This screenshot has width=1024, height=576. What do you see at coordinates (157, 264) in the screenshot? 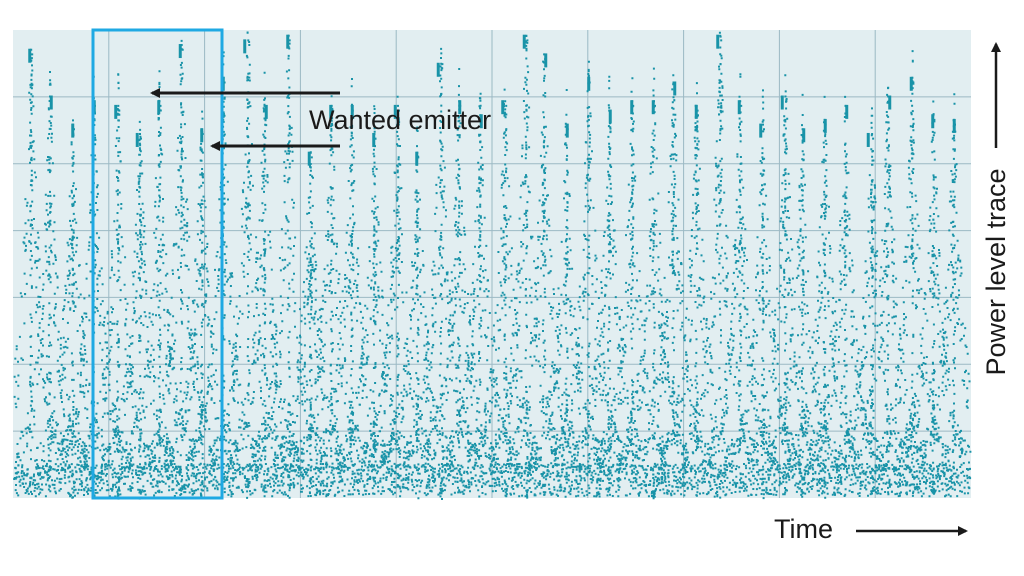
I see `highlight-box` at bounding box center [157, 264].